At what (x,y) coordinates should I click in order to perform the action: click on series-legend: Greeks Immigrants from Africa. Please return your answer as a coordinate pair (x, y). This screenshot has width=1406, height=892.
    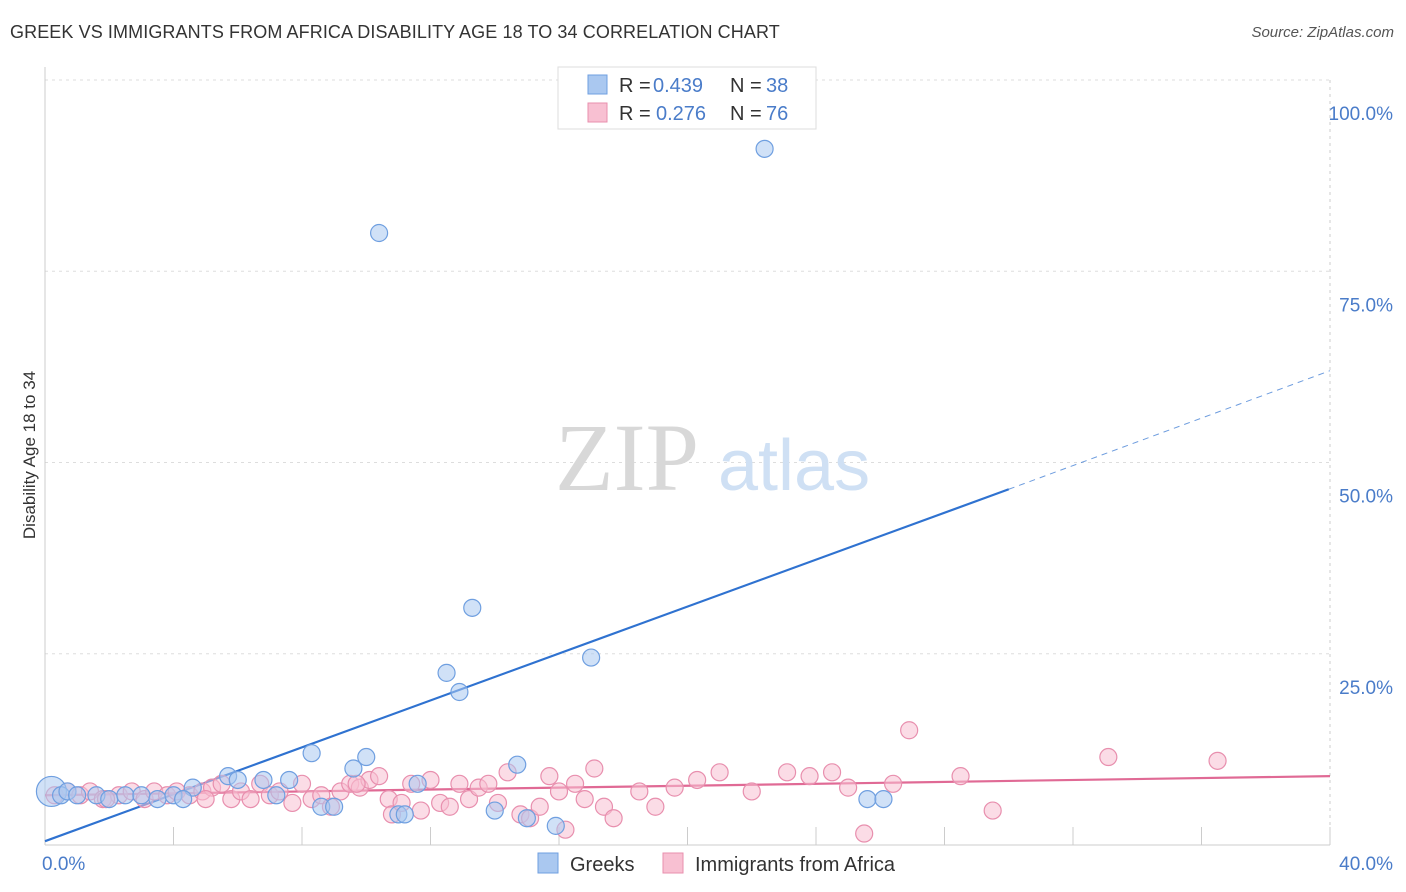
    Looking at the image, I should click on (716, 864).